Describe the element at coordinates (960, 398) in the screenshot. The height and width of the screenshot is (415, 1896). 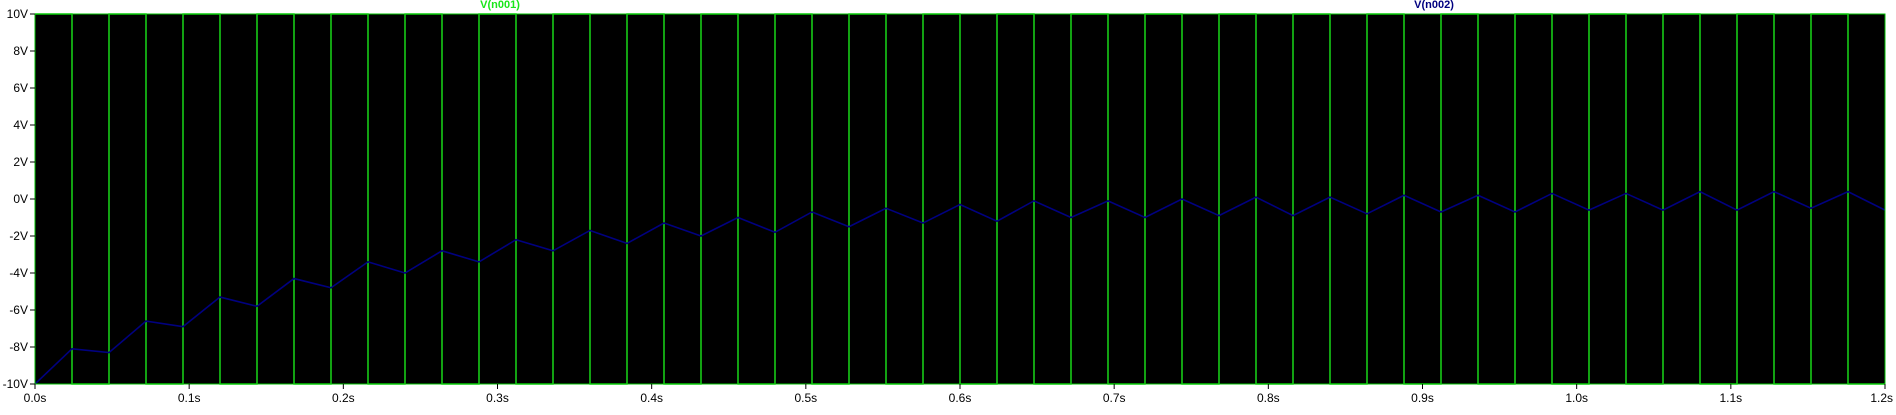
I see `x-tick-label: 0.6s` at that location.